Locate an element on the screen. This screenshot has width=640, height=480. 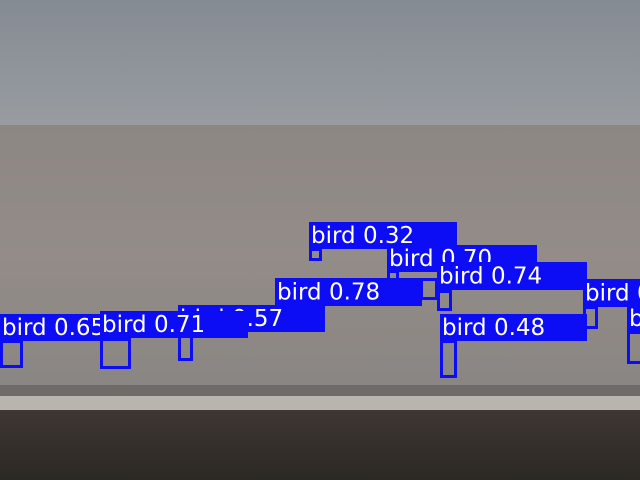
label-text: bird 0.74 is located at coordinates (490, 277).